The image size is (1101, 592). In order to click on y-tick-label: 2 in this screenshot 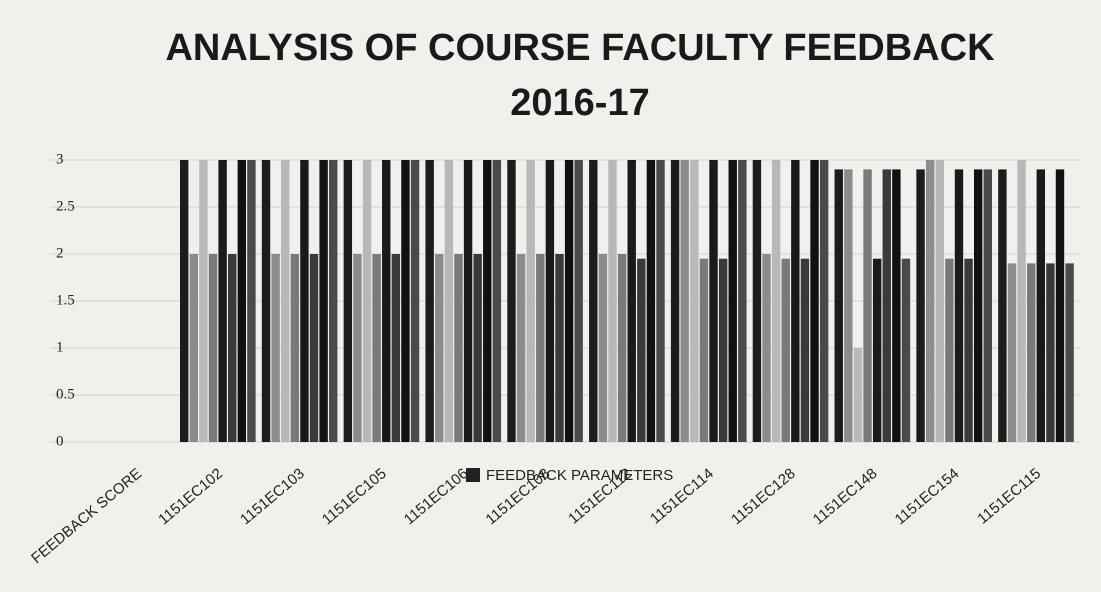, I will do `click(60, 253)`.